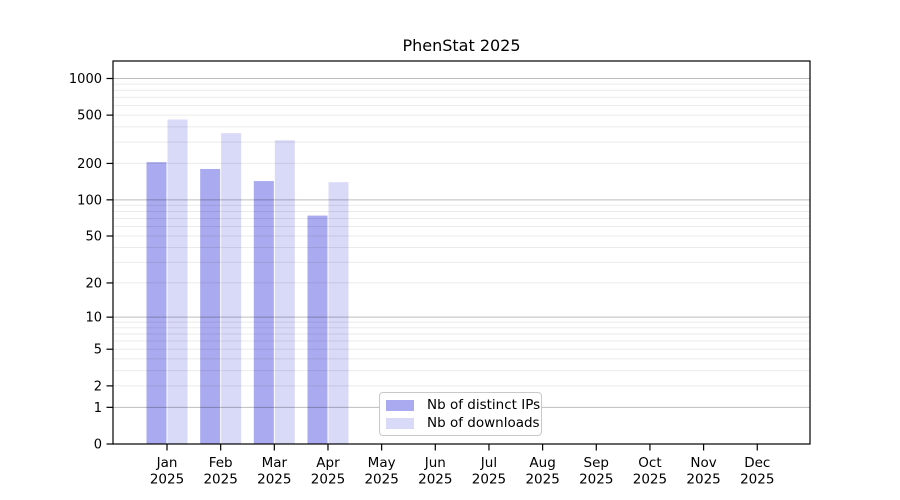  I want to click on bar-feb-nb-of-downloads, so click(231, 289).